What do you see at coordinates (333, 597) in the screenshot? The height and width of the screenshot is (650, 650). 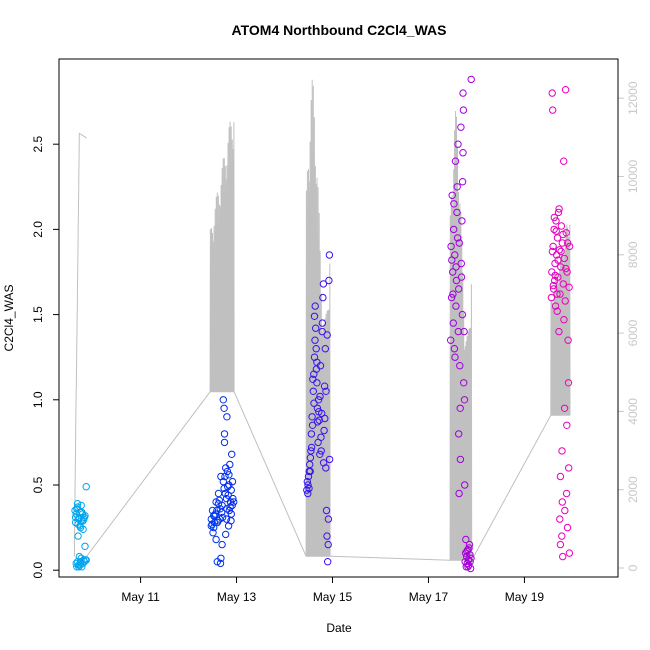 I see `x-tick-label: May 15` at bounding box center [333, 597].